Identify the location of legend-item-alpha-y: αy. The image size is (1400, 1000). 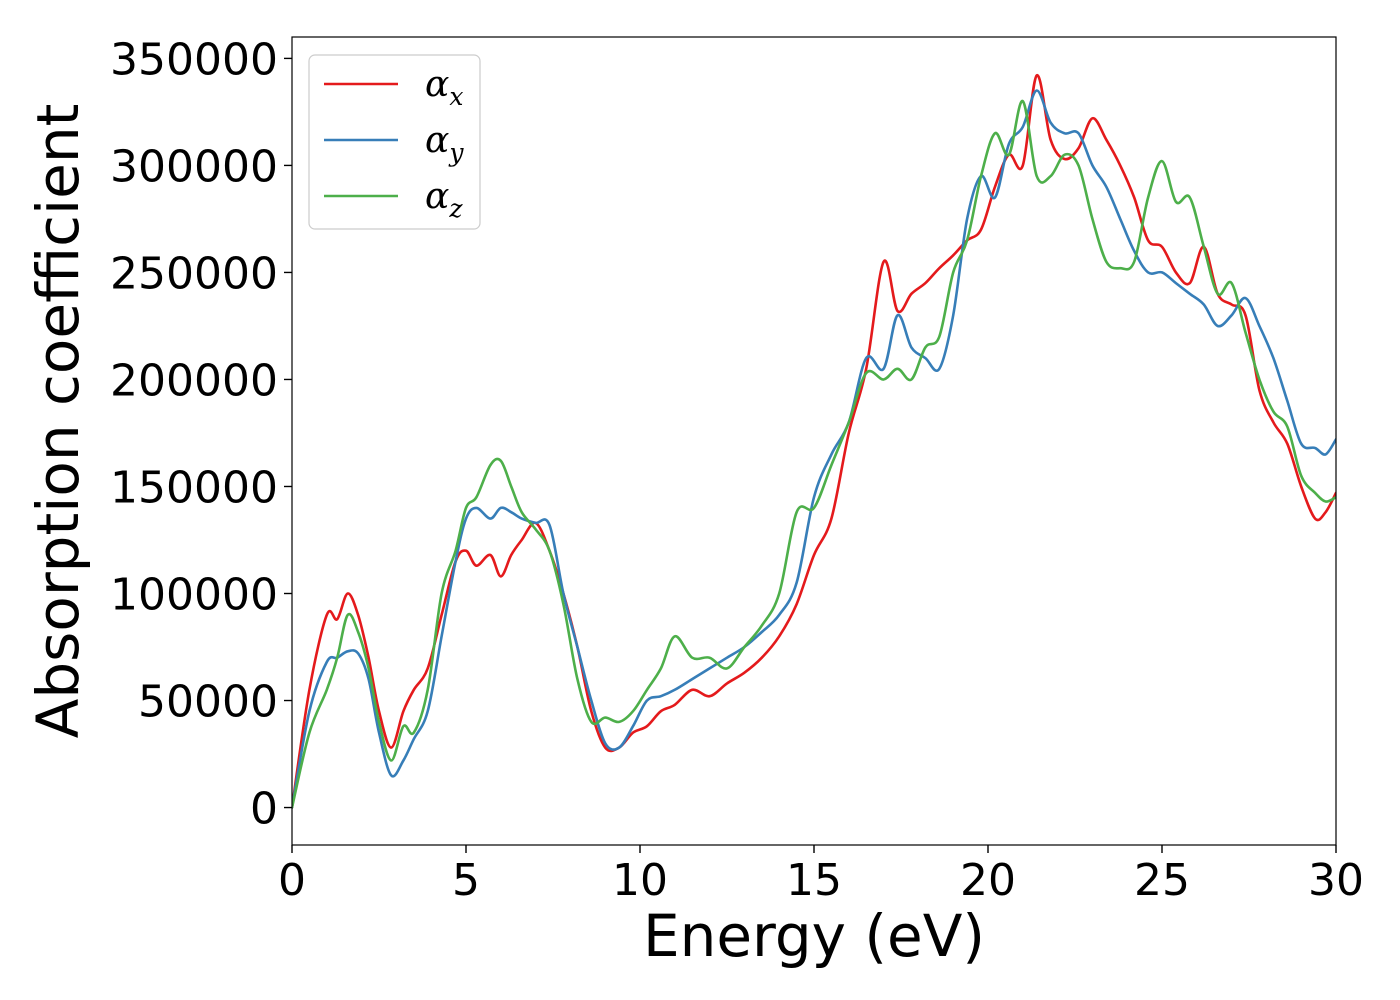
(394, 143).